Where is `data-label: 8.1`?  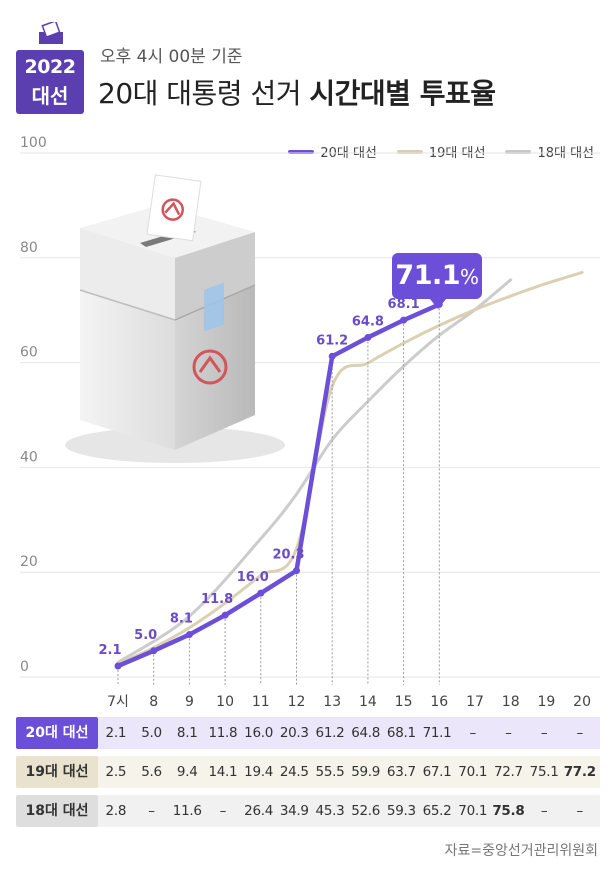 data-label: 8.1 is located at coordinates (181, 619).